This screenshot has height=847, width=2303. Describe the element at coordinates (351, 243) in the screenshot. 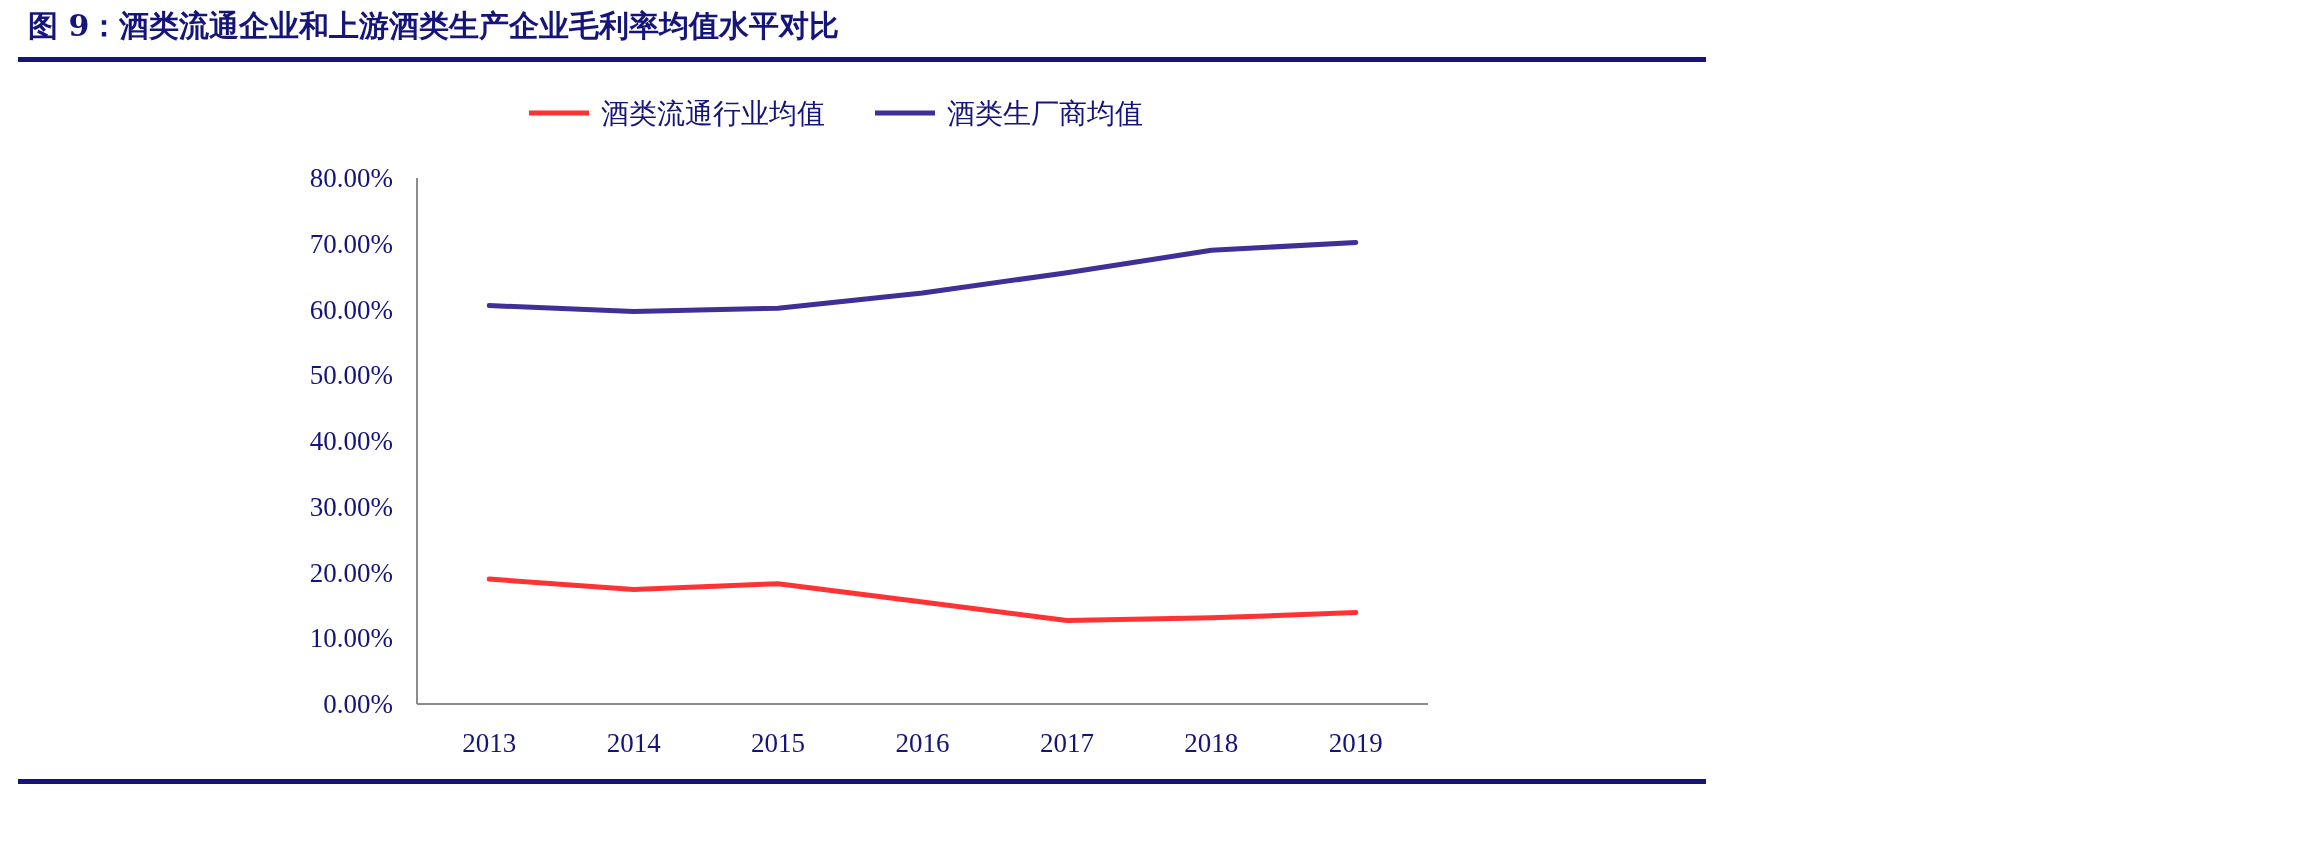

I see `y-tick-label: 70.00%` at that location.